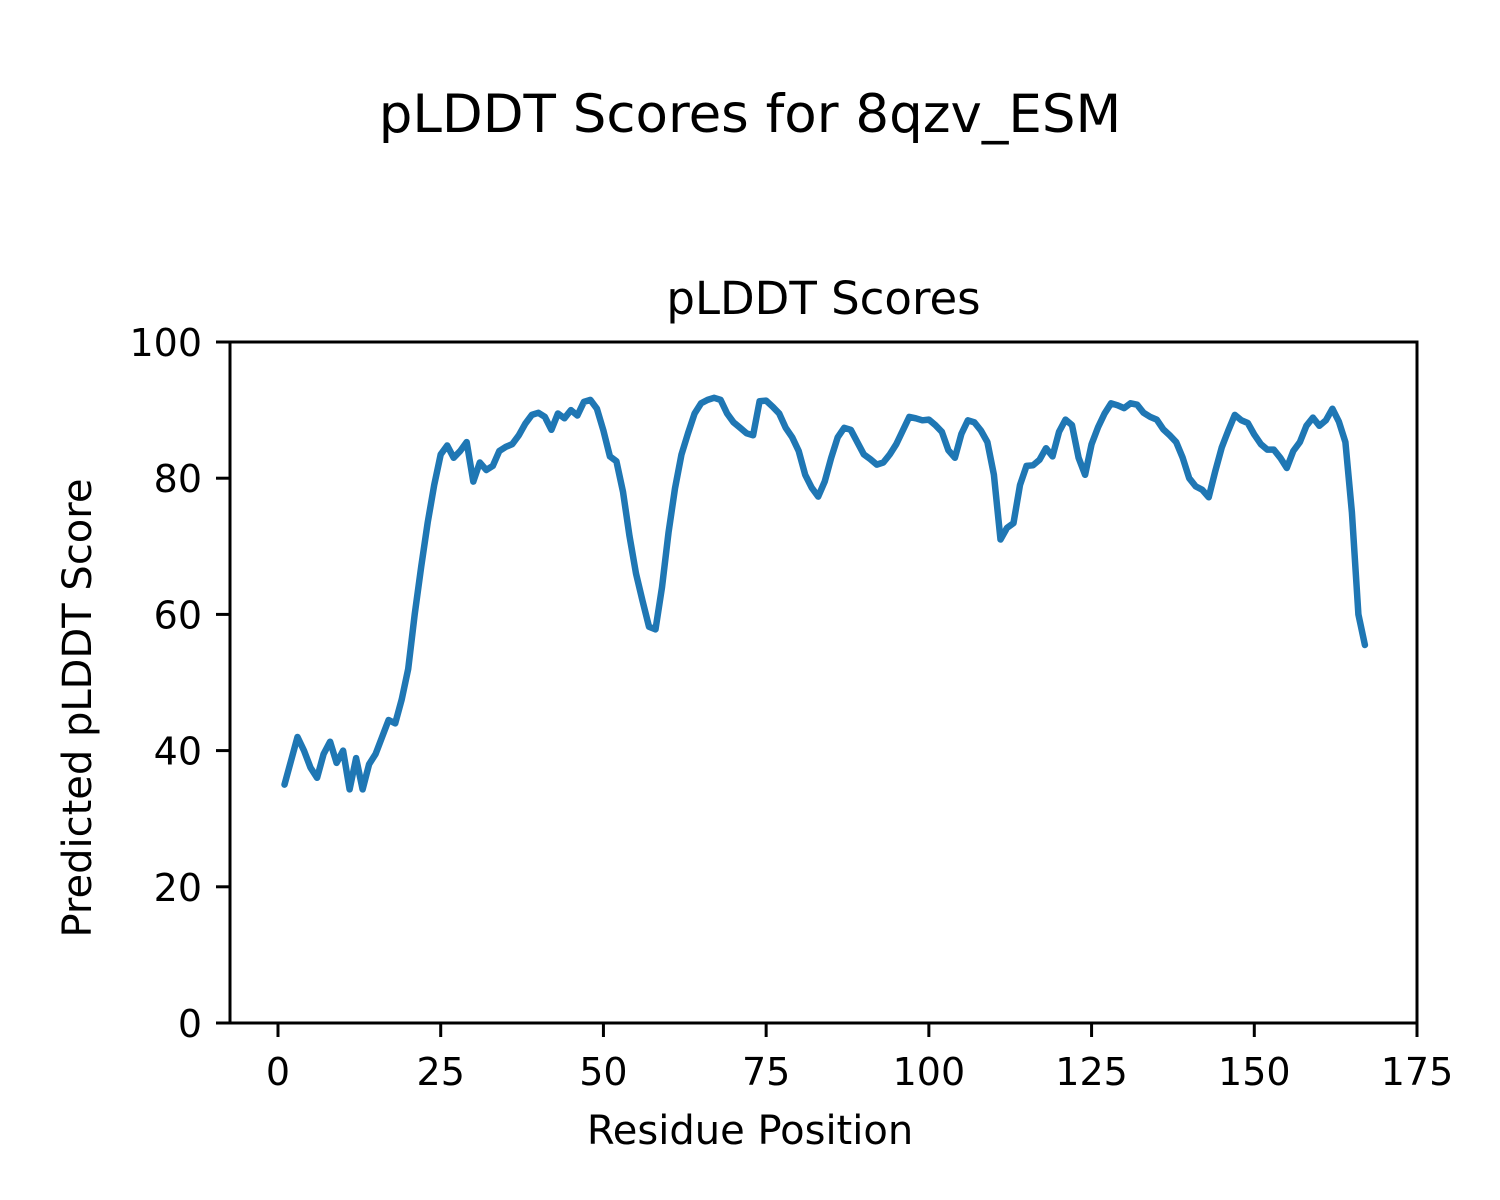  What do you see at coordinates (278, 1072) in the screenshot?
I see `x-tick-label: 0` at bounding box center [278, 1072].